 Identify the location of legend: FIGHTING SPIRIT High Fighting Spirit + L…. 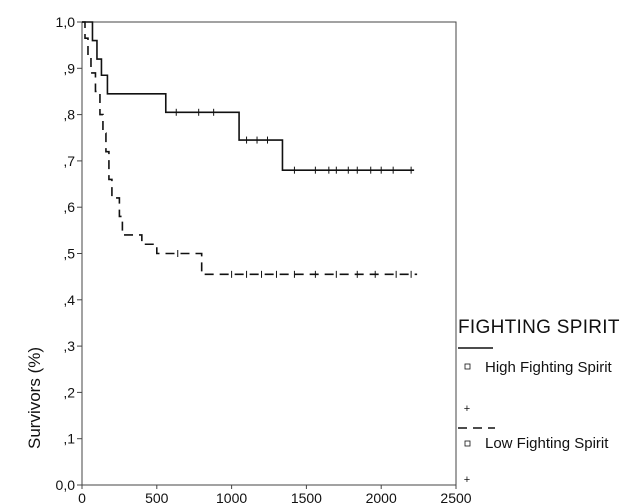
(539, 401).